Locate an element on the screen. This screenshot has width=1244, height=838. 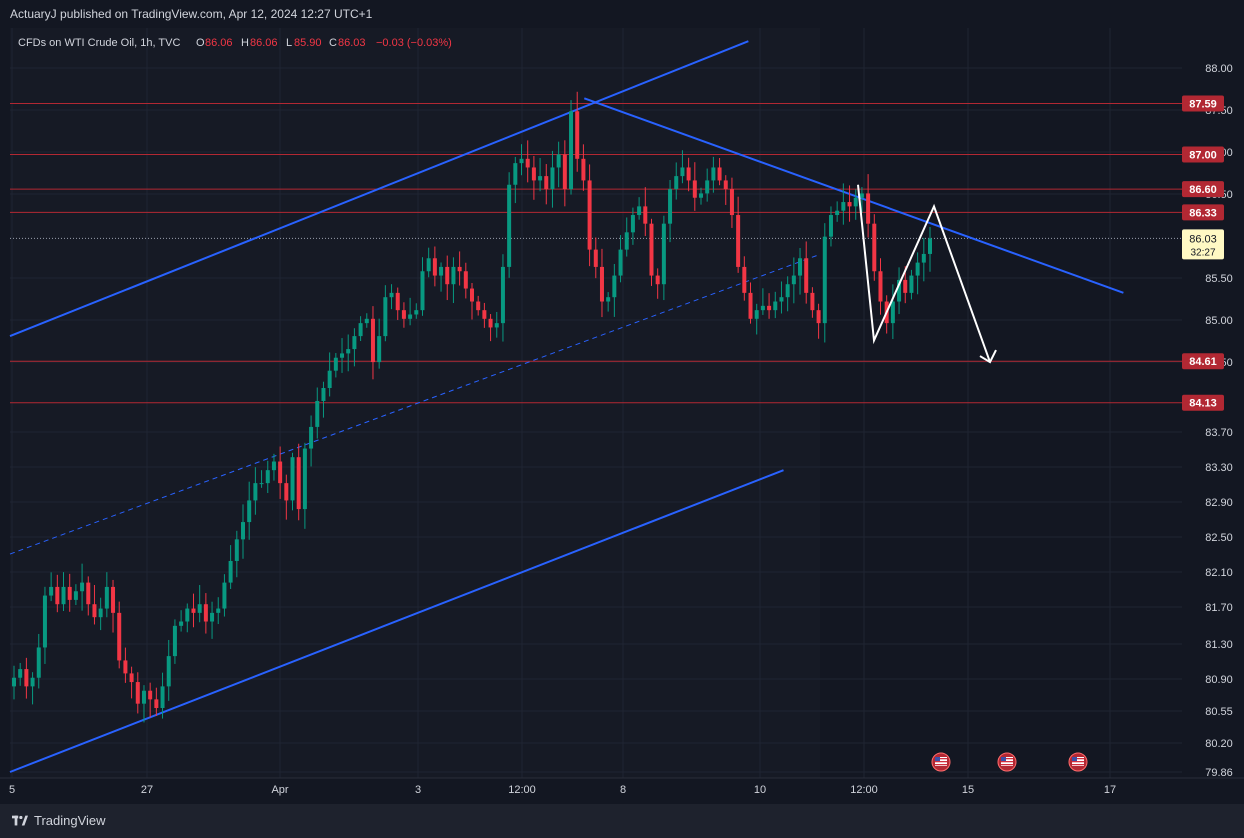
descending-resistance-line is located at coordinates (853, 195).